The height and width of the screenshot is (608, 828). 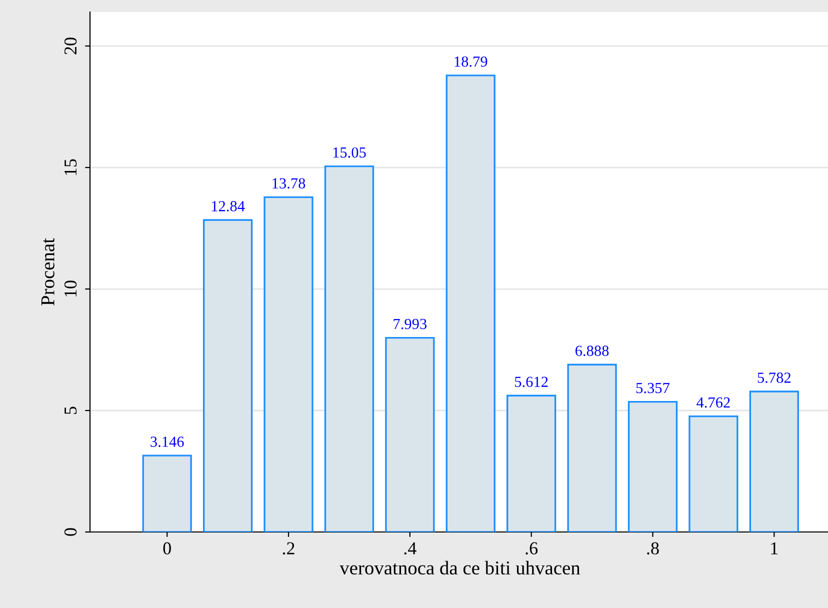 What do you see at coordinates (410, 324) in the screenshot?
I see `data-label: 7.993` at bounding box center [410, 324].